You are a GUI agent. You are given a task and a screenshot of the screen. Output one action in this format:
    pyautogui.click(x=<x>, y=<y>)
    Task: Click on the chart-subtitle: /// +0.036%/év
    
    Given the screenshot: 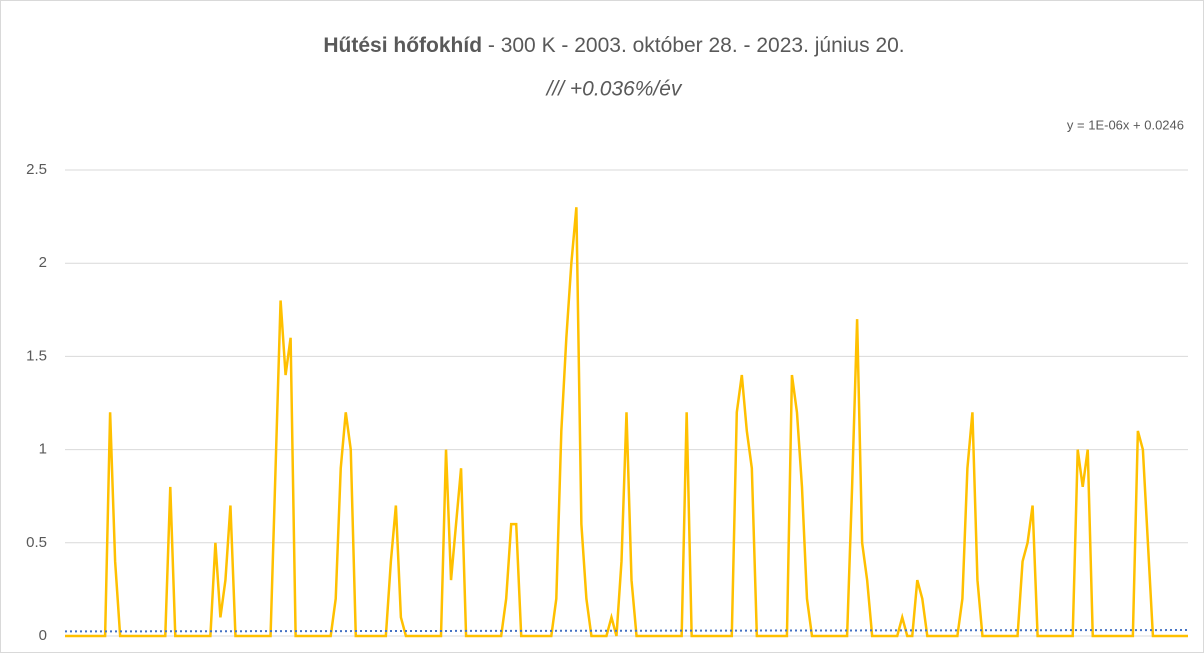 What is the action you would take?
    pyautogui.click(x=614, y=89)
    